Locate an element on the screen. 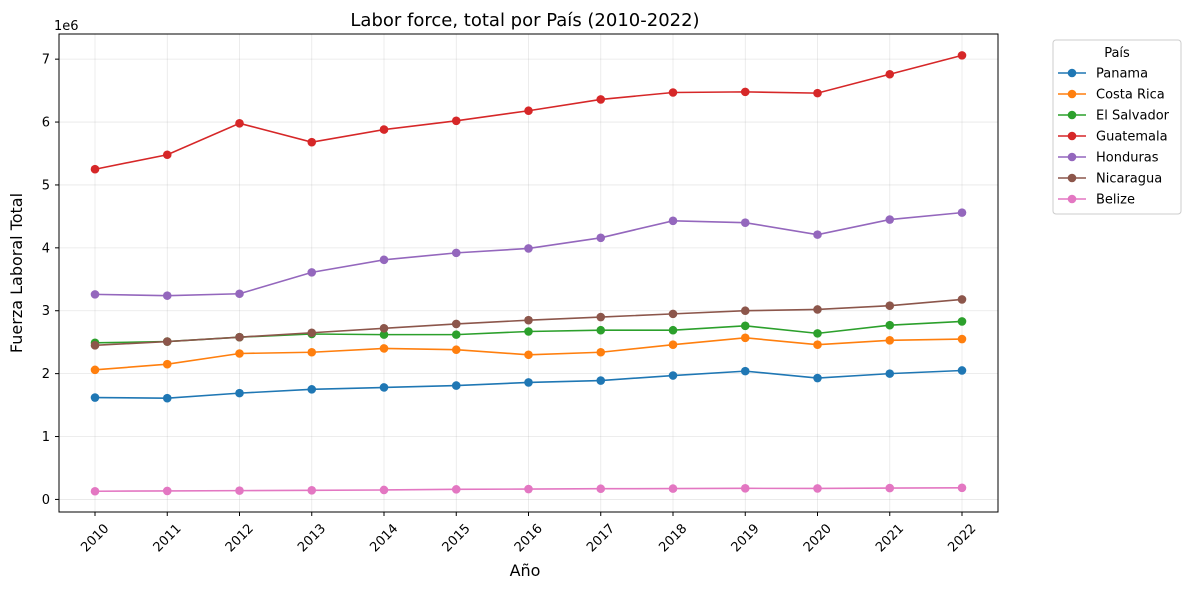 This screenshot has height=590, width=1190. y-tick-label: 3 is located at coordinates (46, 311).